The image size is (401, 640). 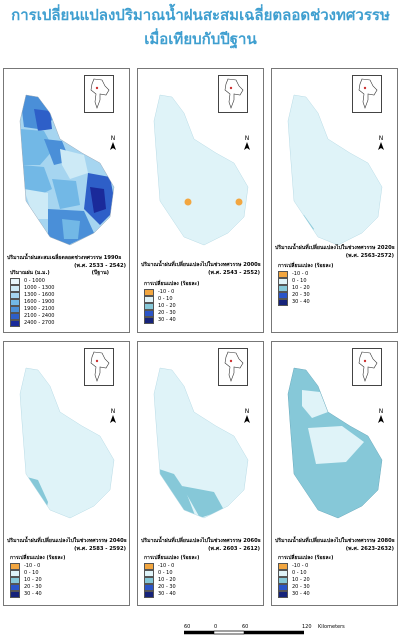 What do you see at coordinates (67, 170) in the screenshot?
I see `basin-map-1990s` at bounding box center [67, 170].